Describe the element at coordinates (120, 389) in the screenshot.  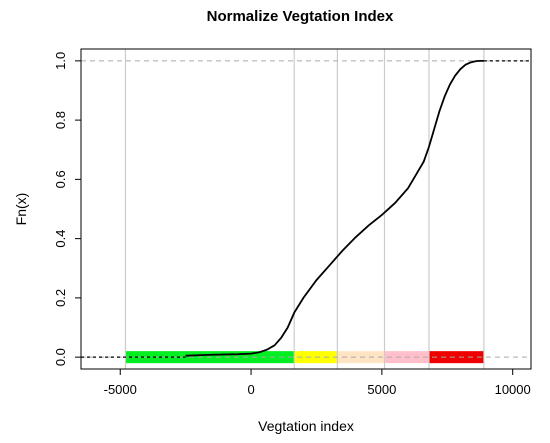
I see `x-tick-label-0: -5000` at that location.